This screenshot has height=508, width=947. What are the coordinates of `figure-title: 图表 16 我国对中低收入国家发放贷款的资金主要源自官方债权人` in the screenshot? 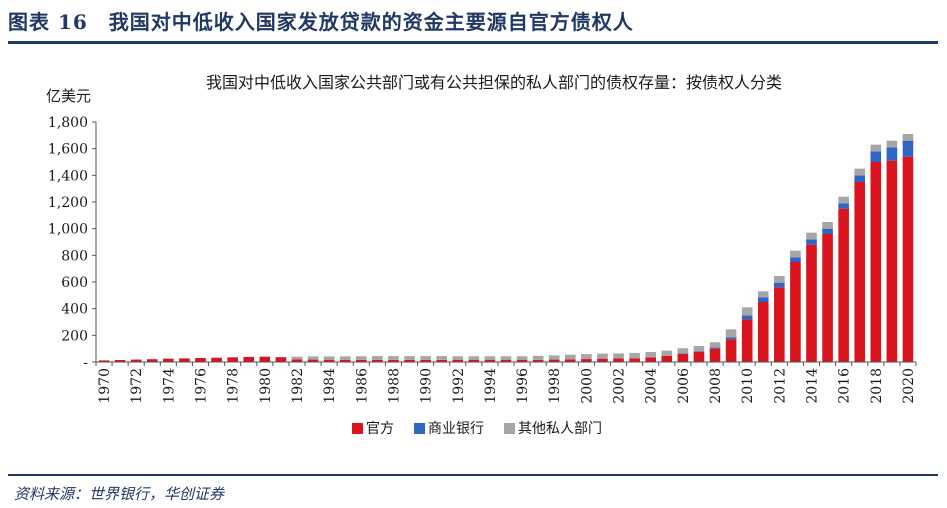 It's located at (321, 22).